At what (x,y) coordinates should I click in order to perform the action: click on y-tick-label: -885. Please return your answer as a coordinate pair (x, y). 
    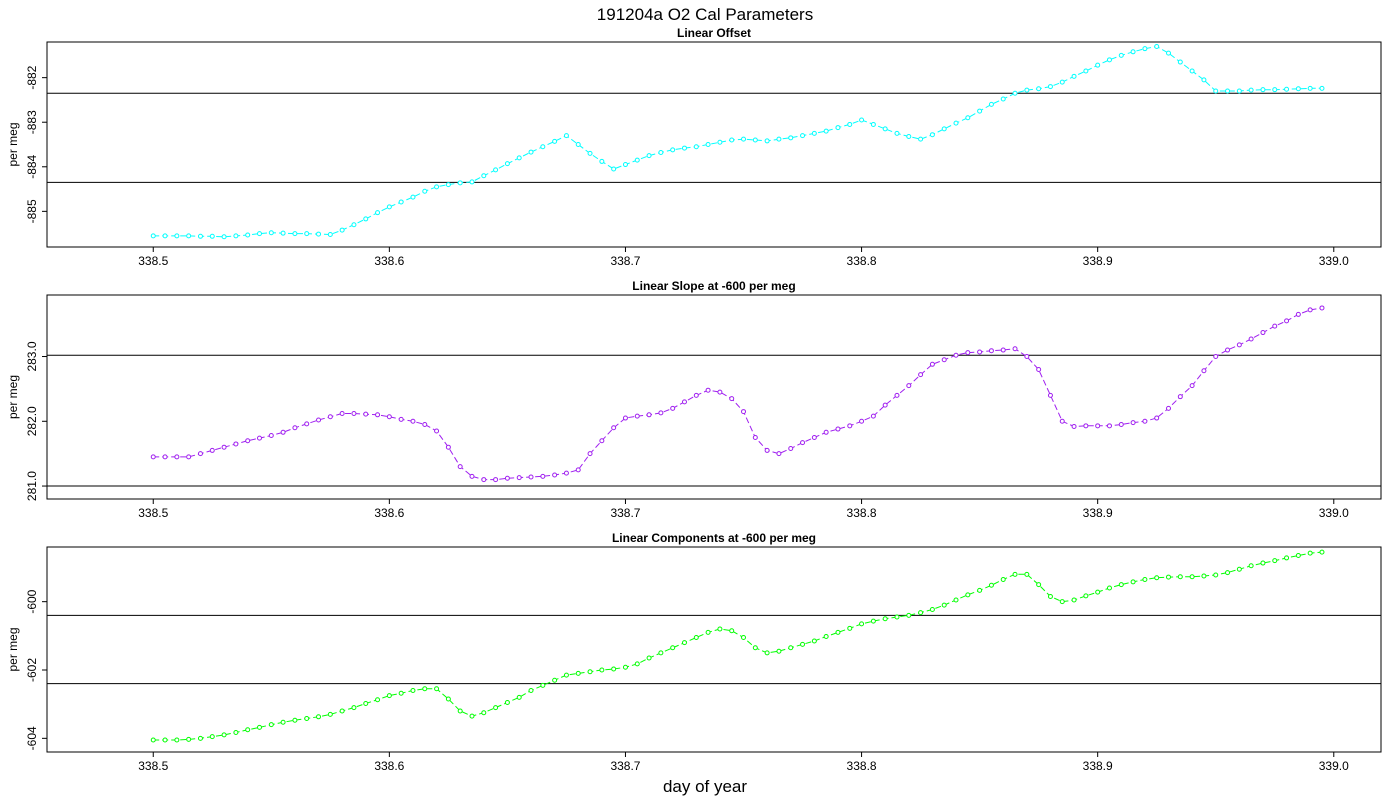
    Looking at the image, I should click on (32, 211).